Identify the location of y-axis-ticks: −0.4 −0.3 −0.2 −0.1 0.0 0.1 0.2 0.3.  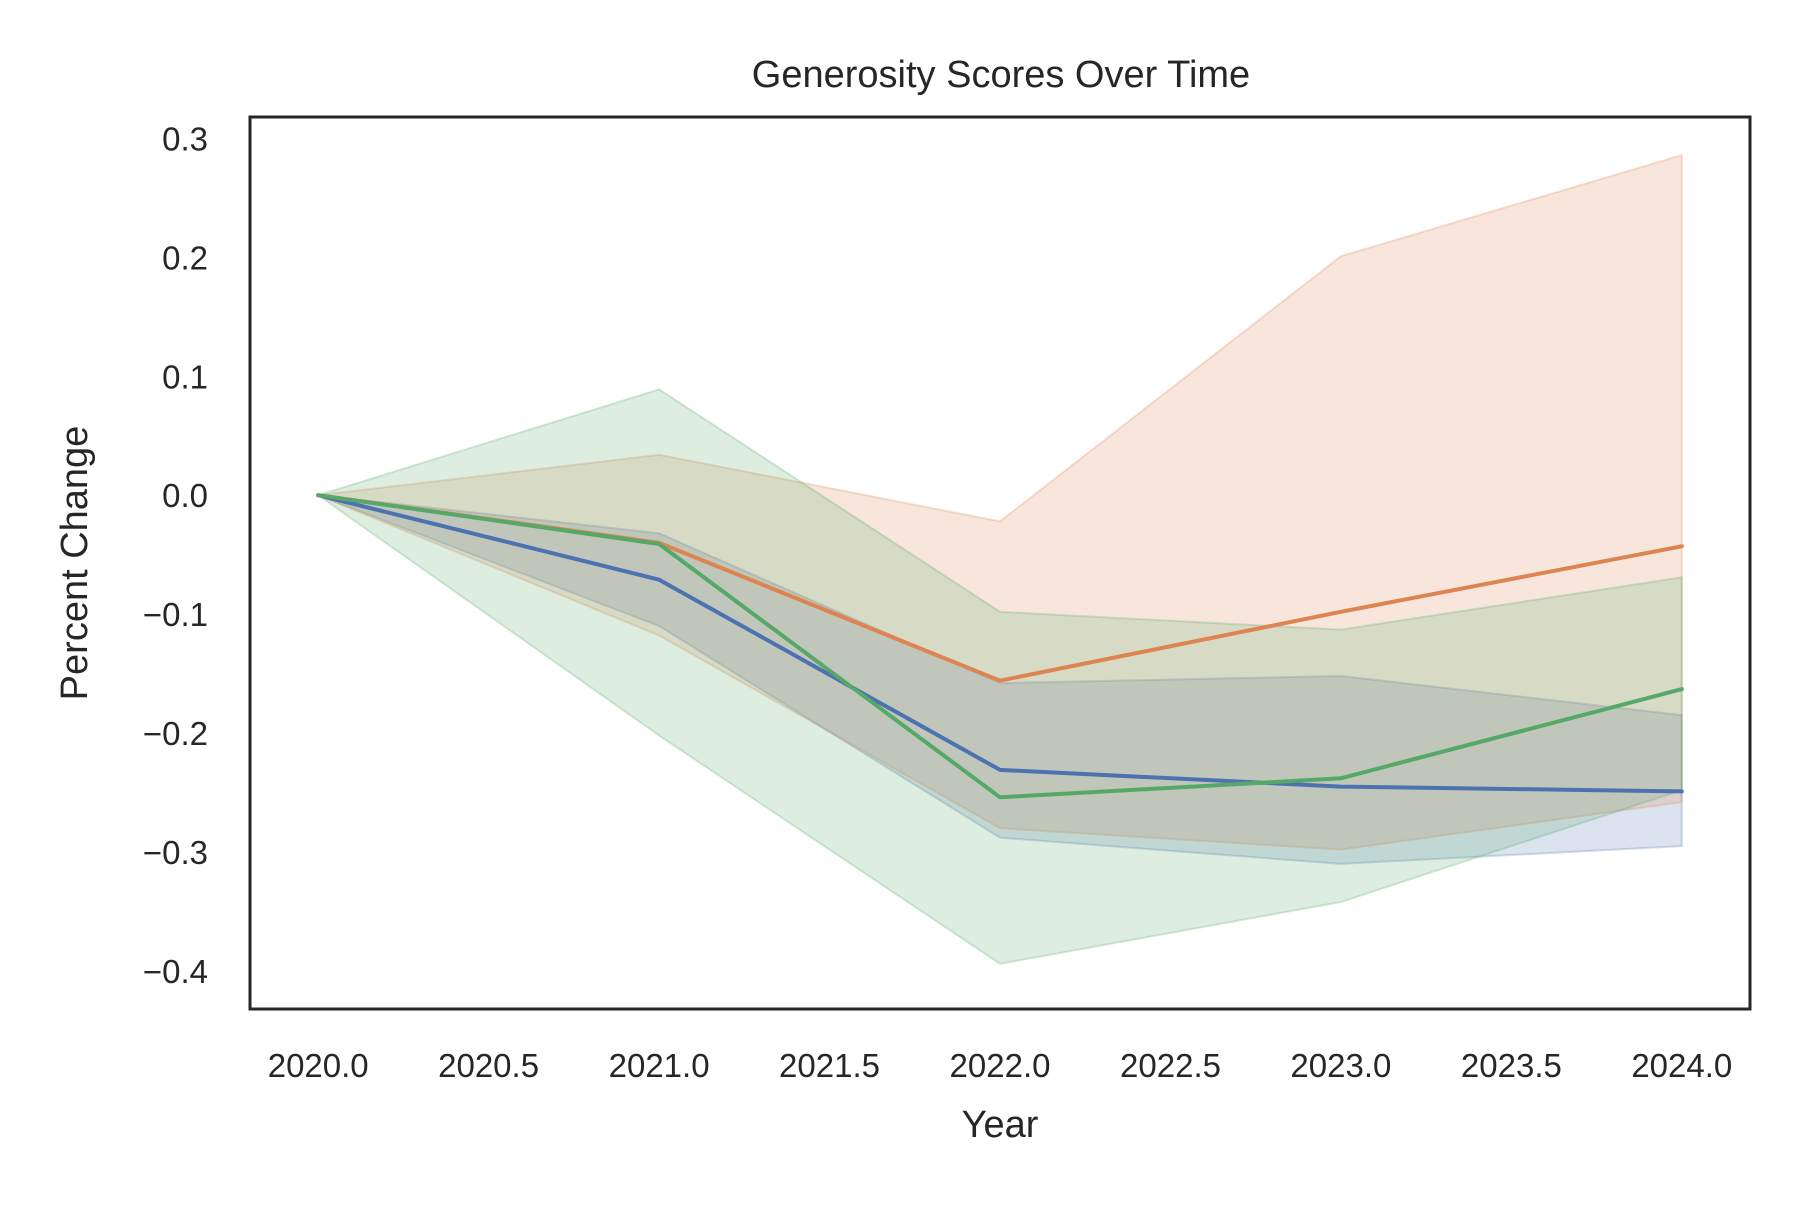
(175, 555).